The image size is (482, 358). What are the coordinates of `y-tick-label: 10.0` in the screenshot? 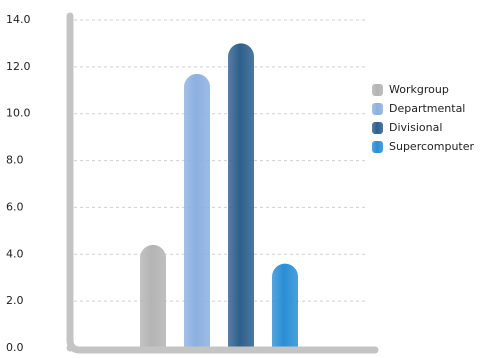 It's located at (18, 113).